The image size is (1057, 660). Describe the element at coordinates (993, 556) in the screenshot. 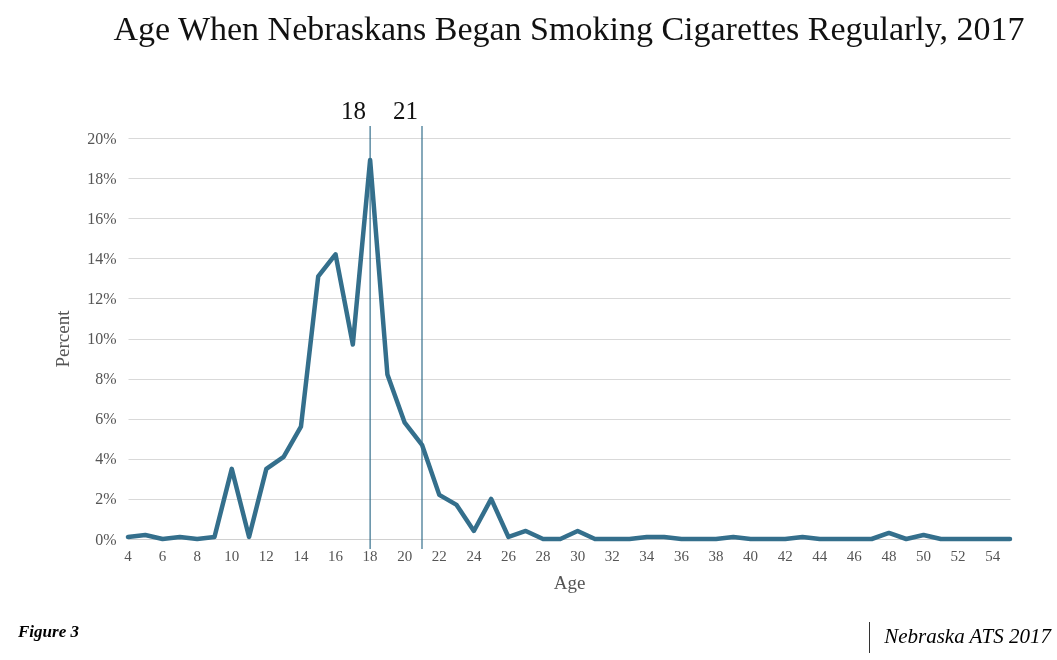

I see `x-tick-label: 54` at that location.